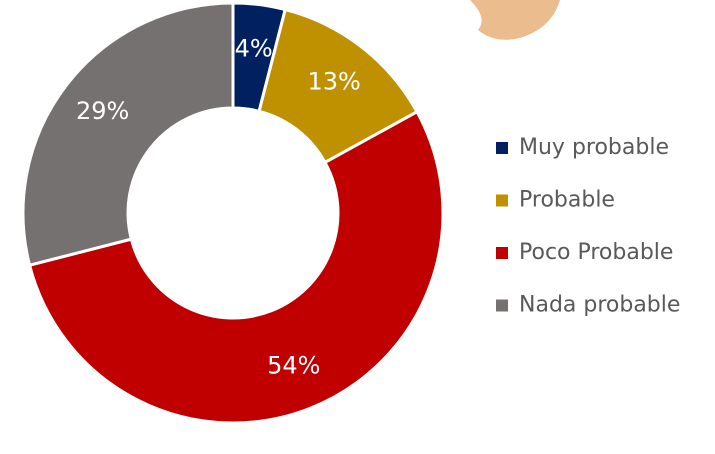 This screenshot has width=715, height=454. What do you see at coordinates (594, 147) in the screenshot?
I see `legend-label: Muy probable` at bounding box center [594, 147].